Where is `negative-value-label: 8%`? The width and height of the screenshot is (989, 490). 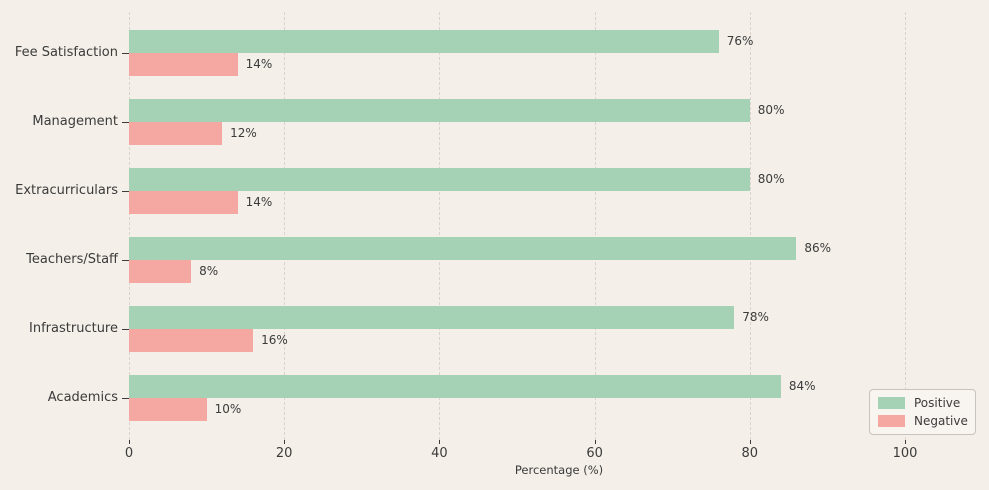 negative-value-label: 8% is located at coordinates (209, 271).